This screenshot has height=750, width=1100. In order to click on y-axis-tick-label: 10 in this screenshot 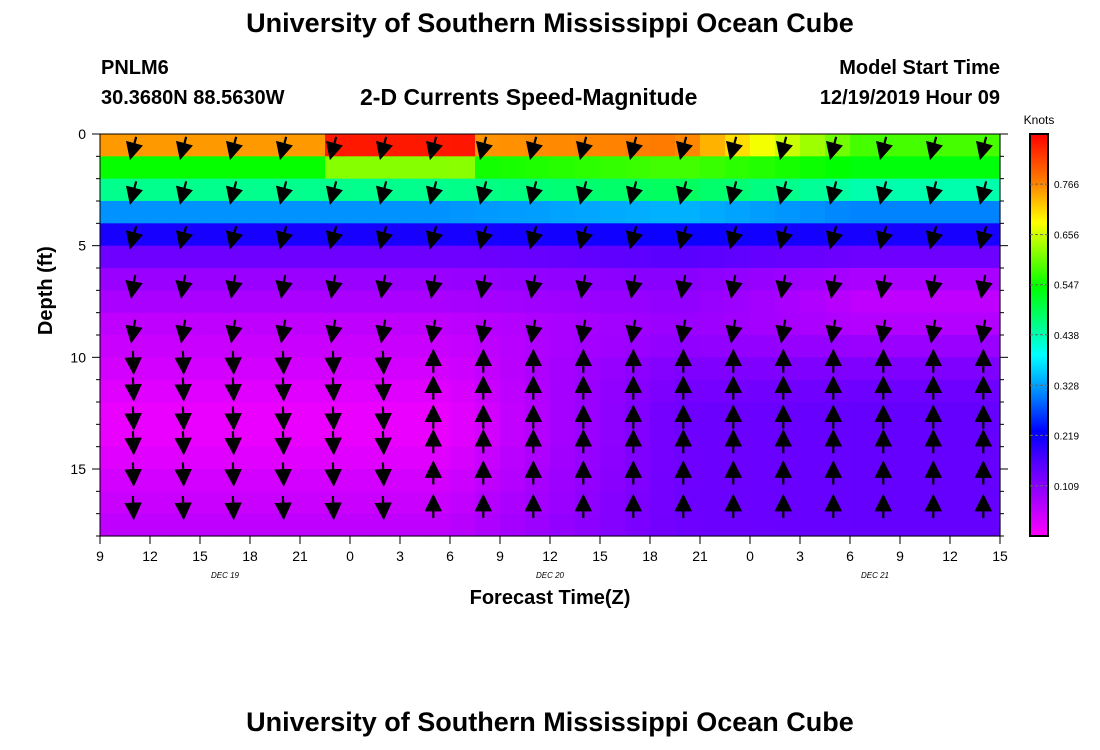, I will do `click(78, 357)`.